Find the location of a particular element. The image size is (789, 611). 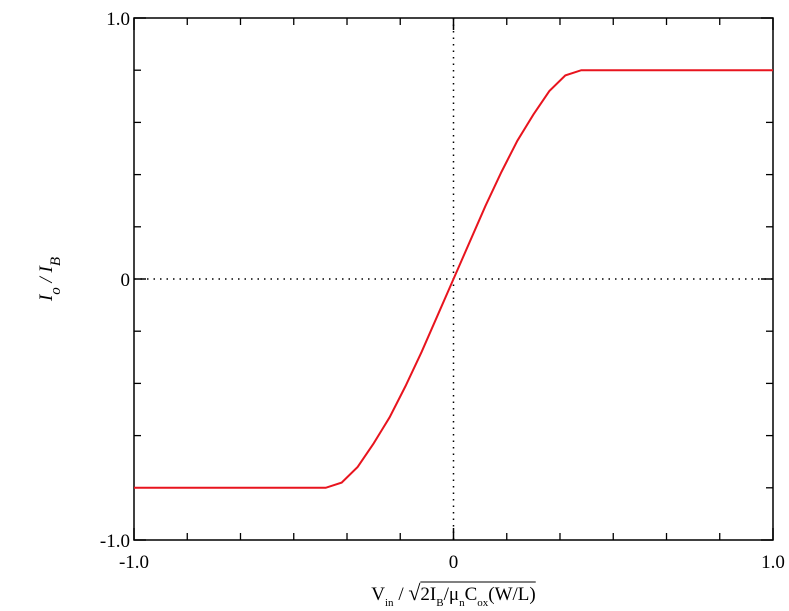

y-label-part: I is located at coordinates (46, 297).